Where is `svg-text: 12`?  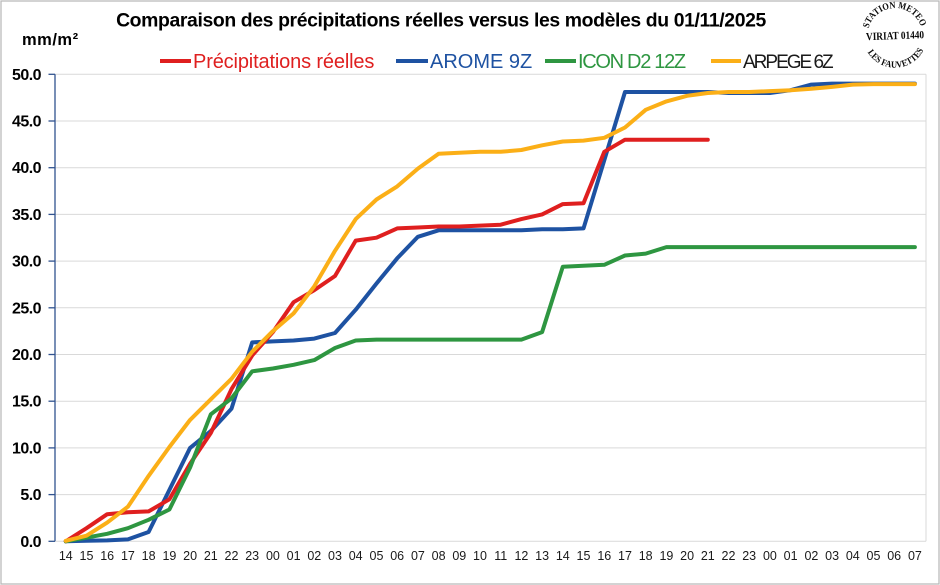 svg-text: 12 is located at coordinates (521, 556).